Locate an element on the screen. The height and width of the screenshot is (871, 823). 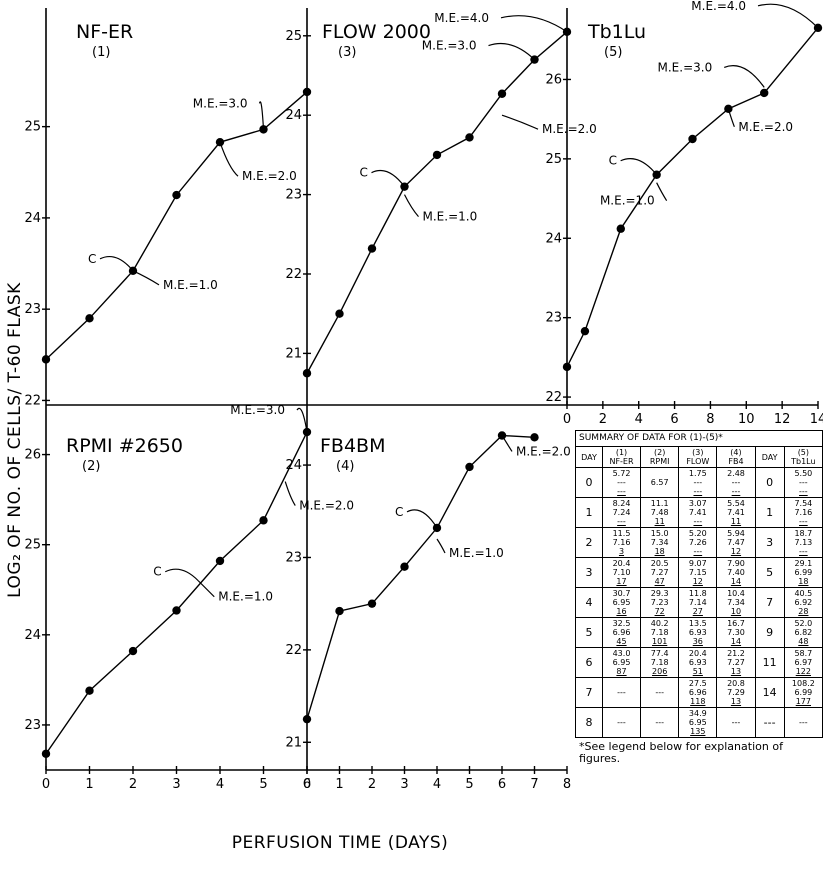
panel-title: Tb1Lu is located at coordinates (616, 32).